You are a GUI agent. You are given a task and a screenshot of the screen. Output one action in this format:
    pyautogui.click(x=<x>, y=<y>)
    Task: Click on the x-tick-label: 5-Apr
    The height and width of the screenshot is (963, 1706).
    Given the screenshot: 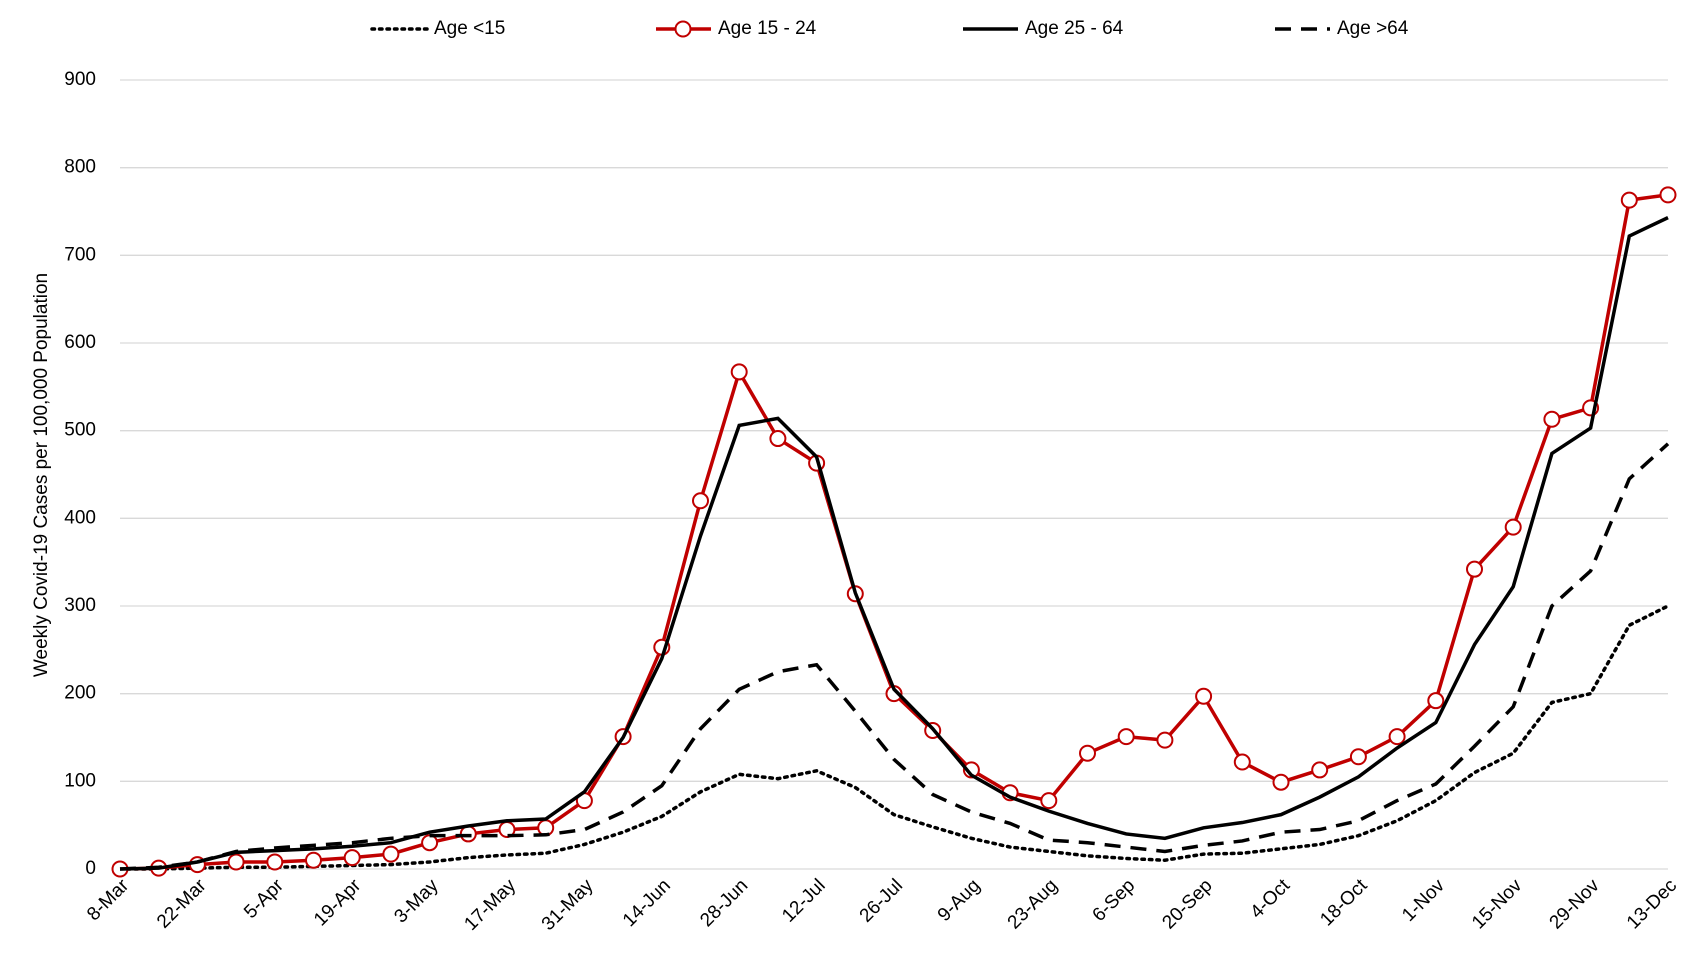 What is the action you would take?
    pyautogui.click(x=264, y=899)
    